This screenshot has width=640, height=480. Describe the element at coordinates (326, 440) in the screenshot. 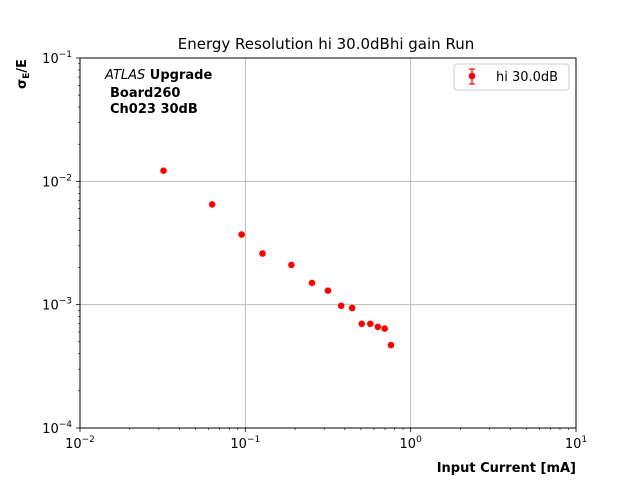

I see `x-axis-ticks: 10⁻² 10⁻¹ 10⁰ 10¹` at that location.